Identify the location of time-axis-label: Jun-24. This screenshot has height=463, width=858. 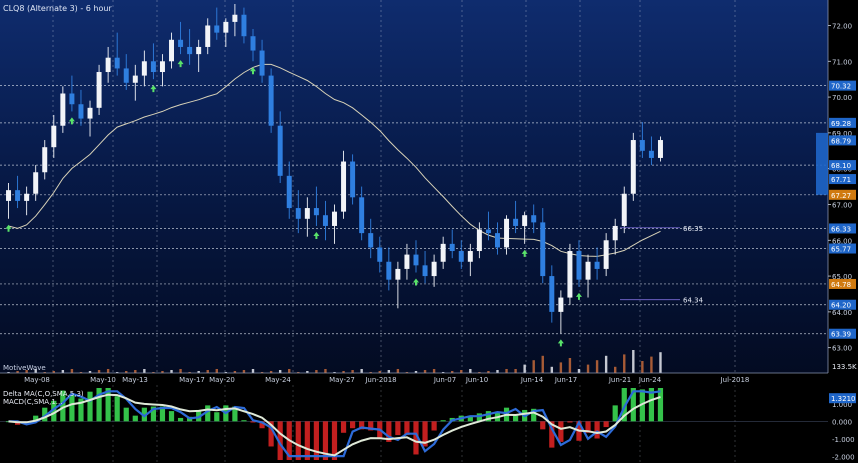
(650, 380).